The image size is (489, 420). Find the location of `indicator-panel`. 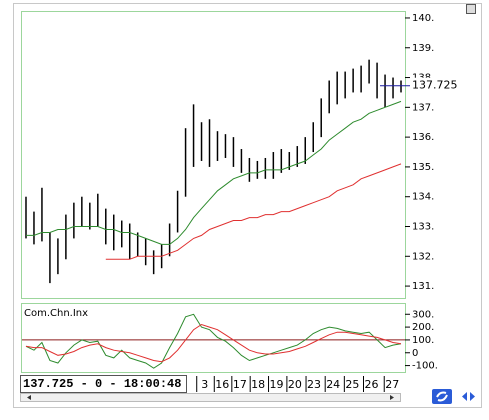

indicator-panel is located at coordinates (213, 338).